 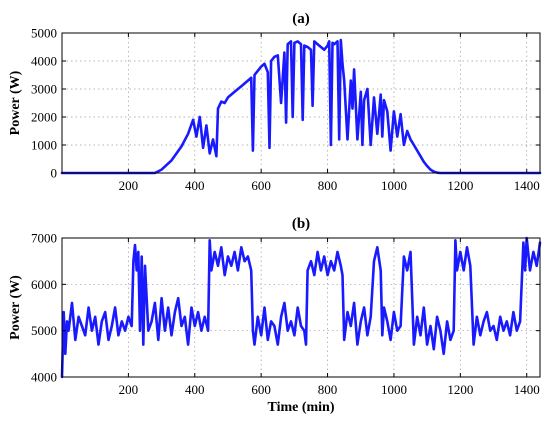 What do you see at coordinates (301, 19) in the screenshot?
I see `chart-title: (a)` at bounding box center [301, 19].